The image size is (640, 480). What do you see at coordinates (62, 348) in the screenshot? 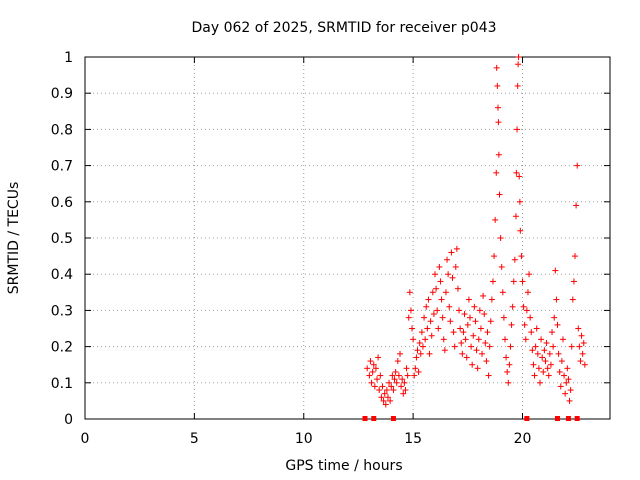
I see `y-tick-label: 0.2` at bounding box center [62, 348].